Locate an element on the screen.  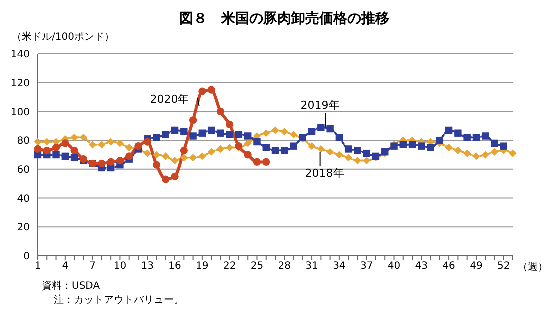
x-tick-label: 31 is located at coordinates (312, 266).